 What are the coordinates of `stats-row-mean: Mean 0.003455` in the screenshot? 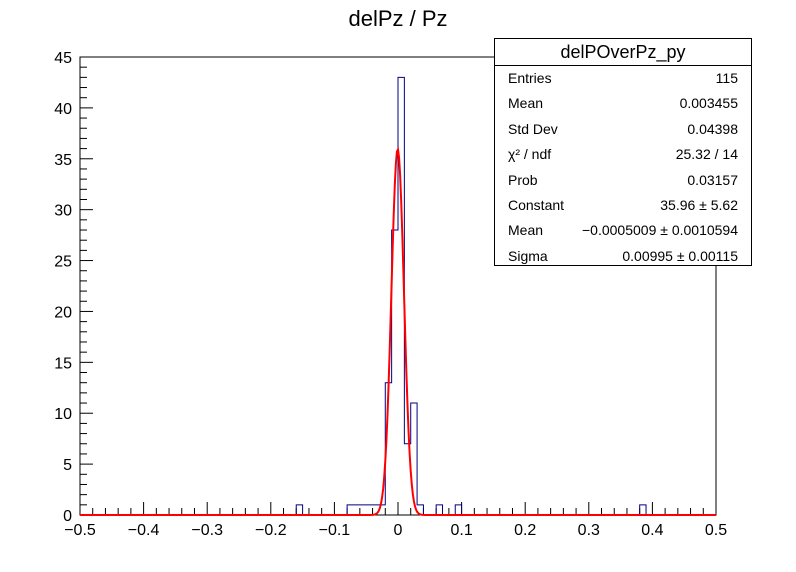 It's located at (623, 103).